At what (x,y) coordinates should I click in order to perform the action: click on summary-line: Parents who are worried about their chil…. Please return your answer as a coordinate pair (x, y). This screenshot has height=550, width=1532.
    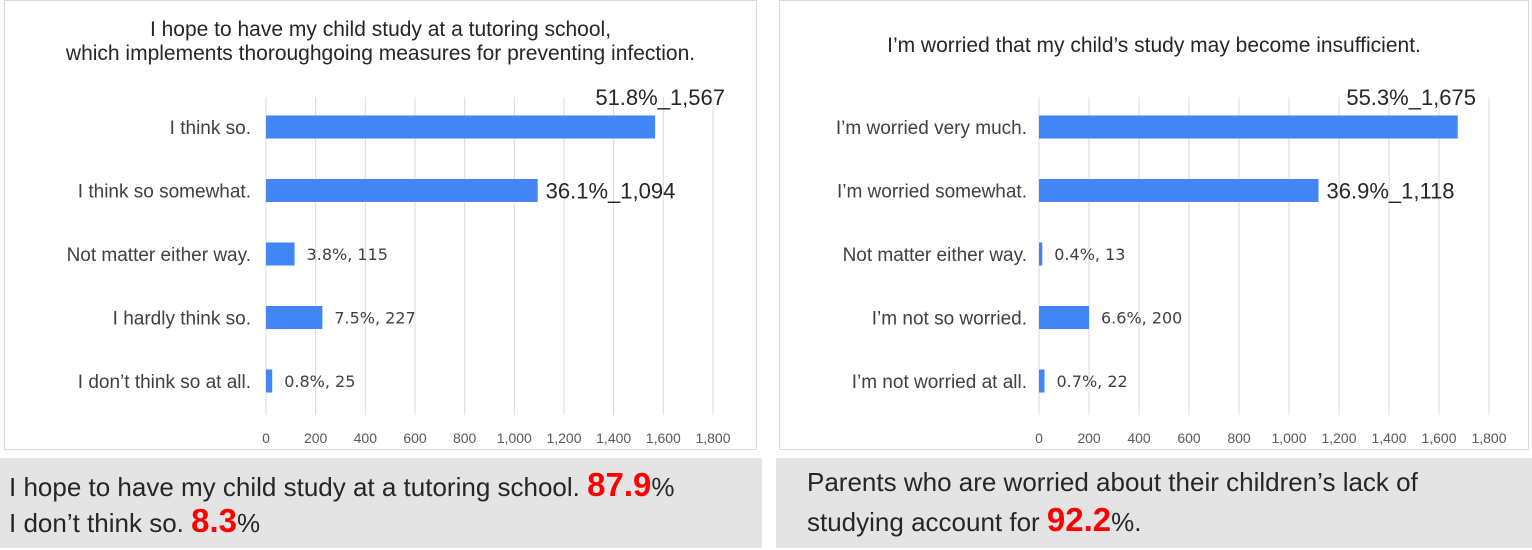
    Looking at the image, I should click on (1169, 482).